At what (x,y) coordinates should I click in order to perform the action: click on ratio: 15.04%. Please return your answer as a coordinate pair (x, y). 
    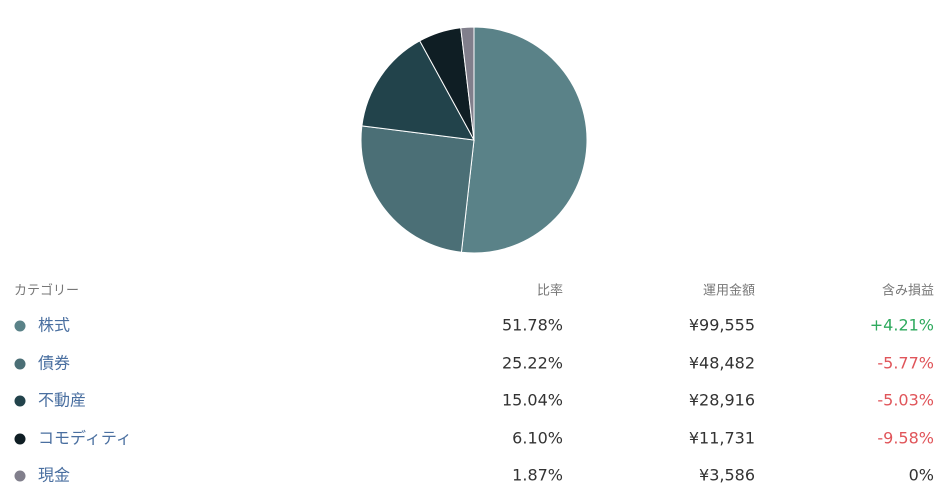
    Looking at the image, I should click on (532, 400).